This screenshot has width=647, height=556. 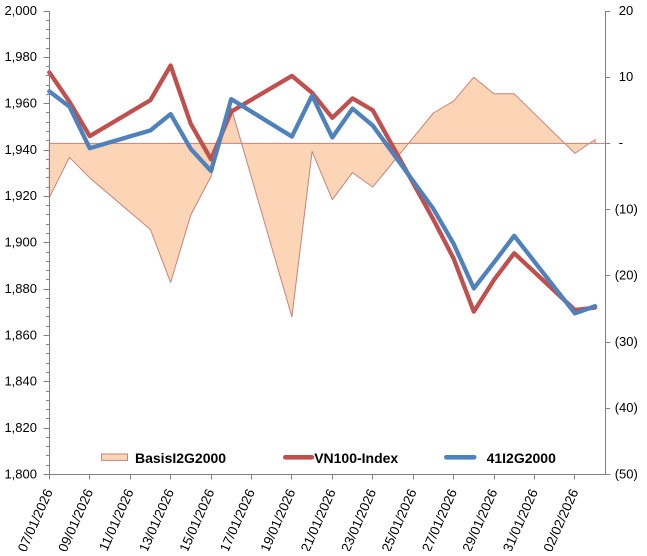 I want to click on svg-text: (40), so click(x=626, y=407).